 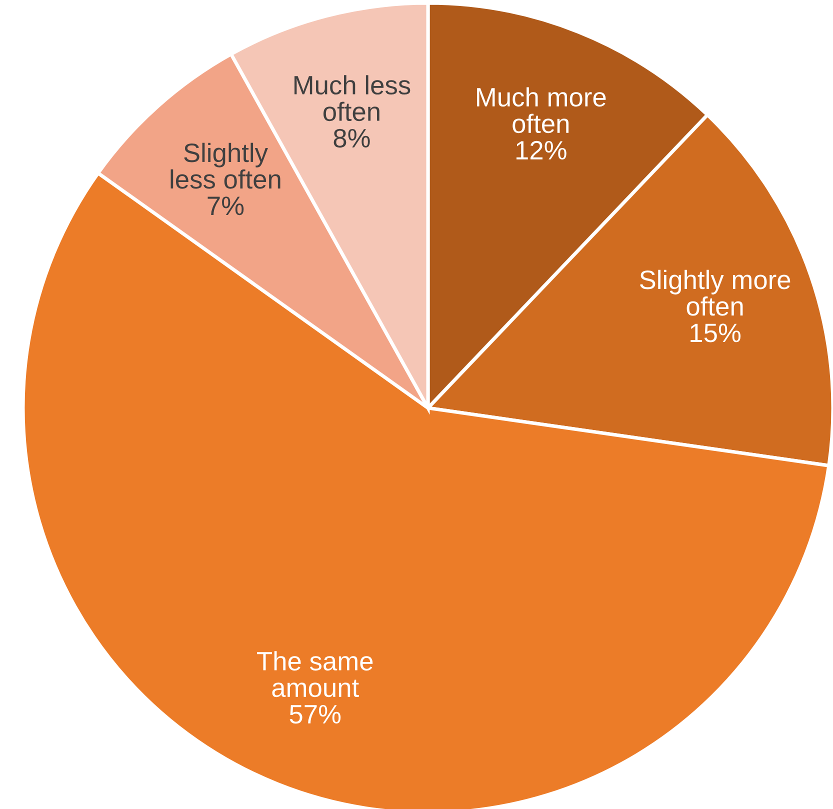 I want to click on slice-label: Slightly more often, so click(x=715, y=293).